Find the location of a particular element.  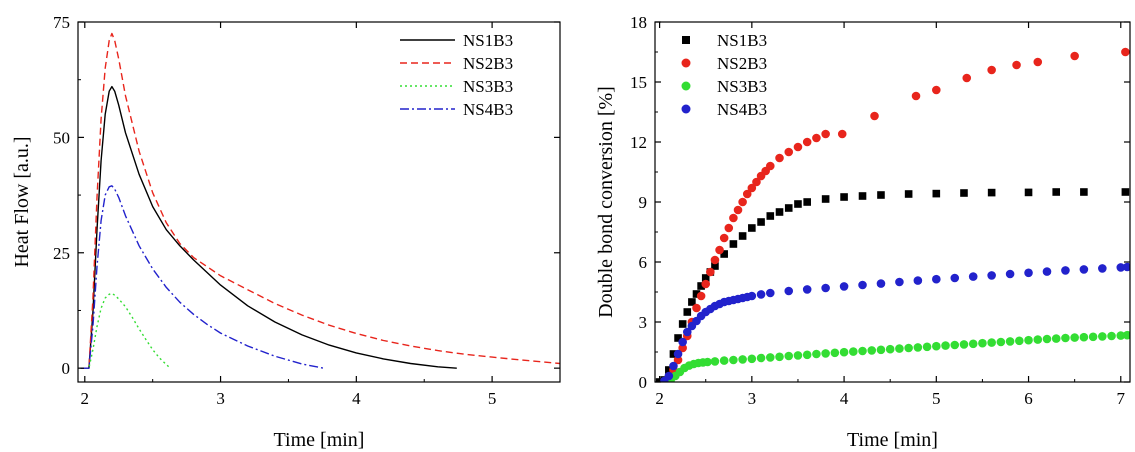

legend-swatch-ns4b3 is located at coordinates (686, 109).